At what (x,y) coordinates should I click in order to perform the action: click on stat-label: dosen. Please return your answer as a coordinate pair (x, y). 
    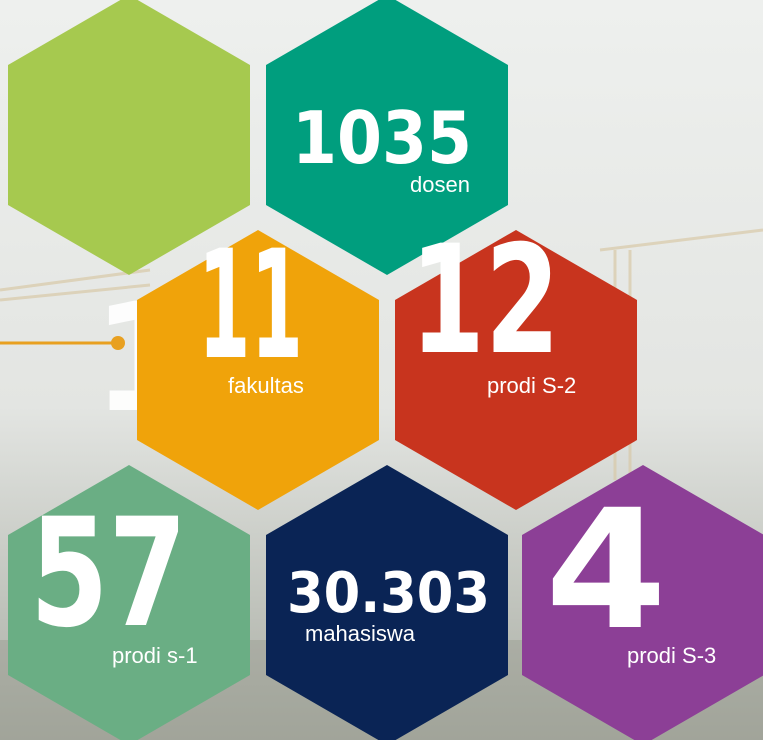
    Looking at the image, I should click on (440, 184).